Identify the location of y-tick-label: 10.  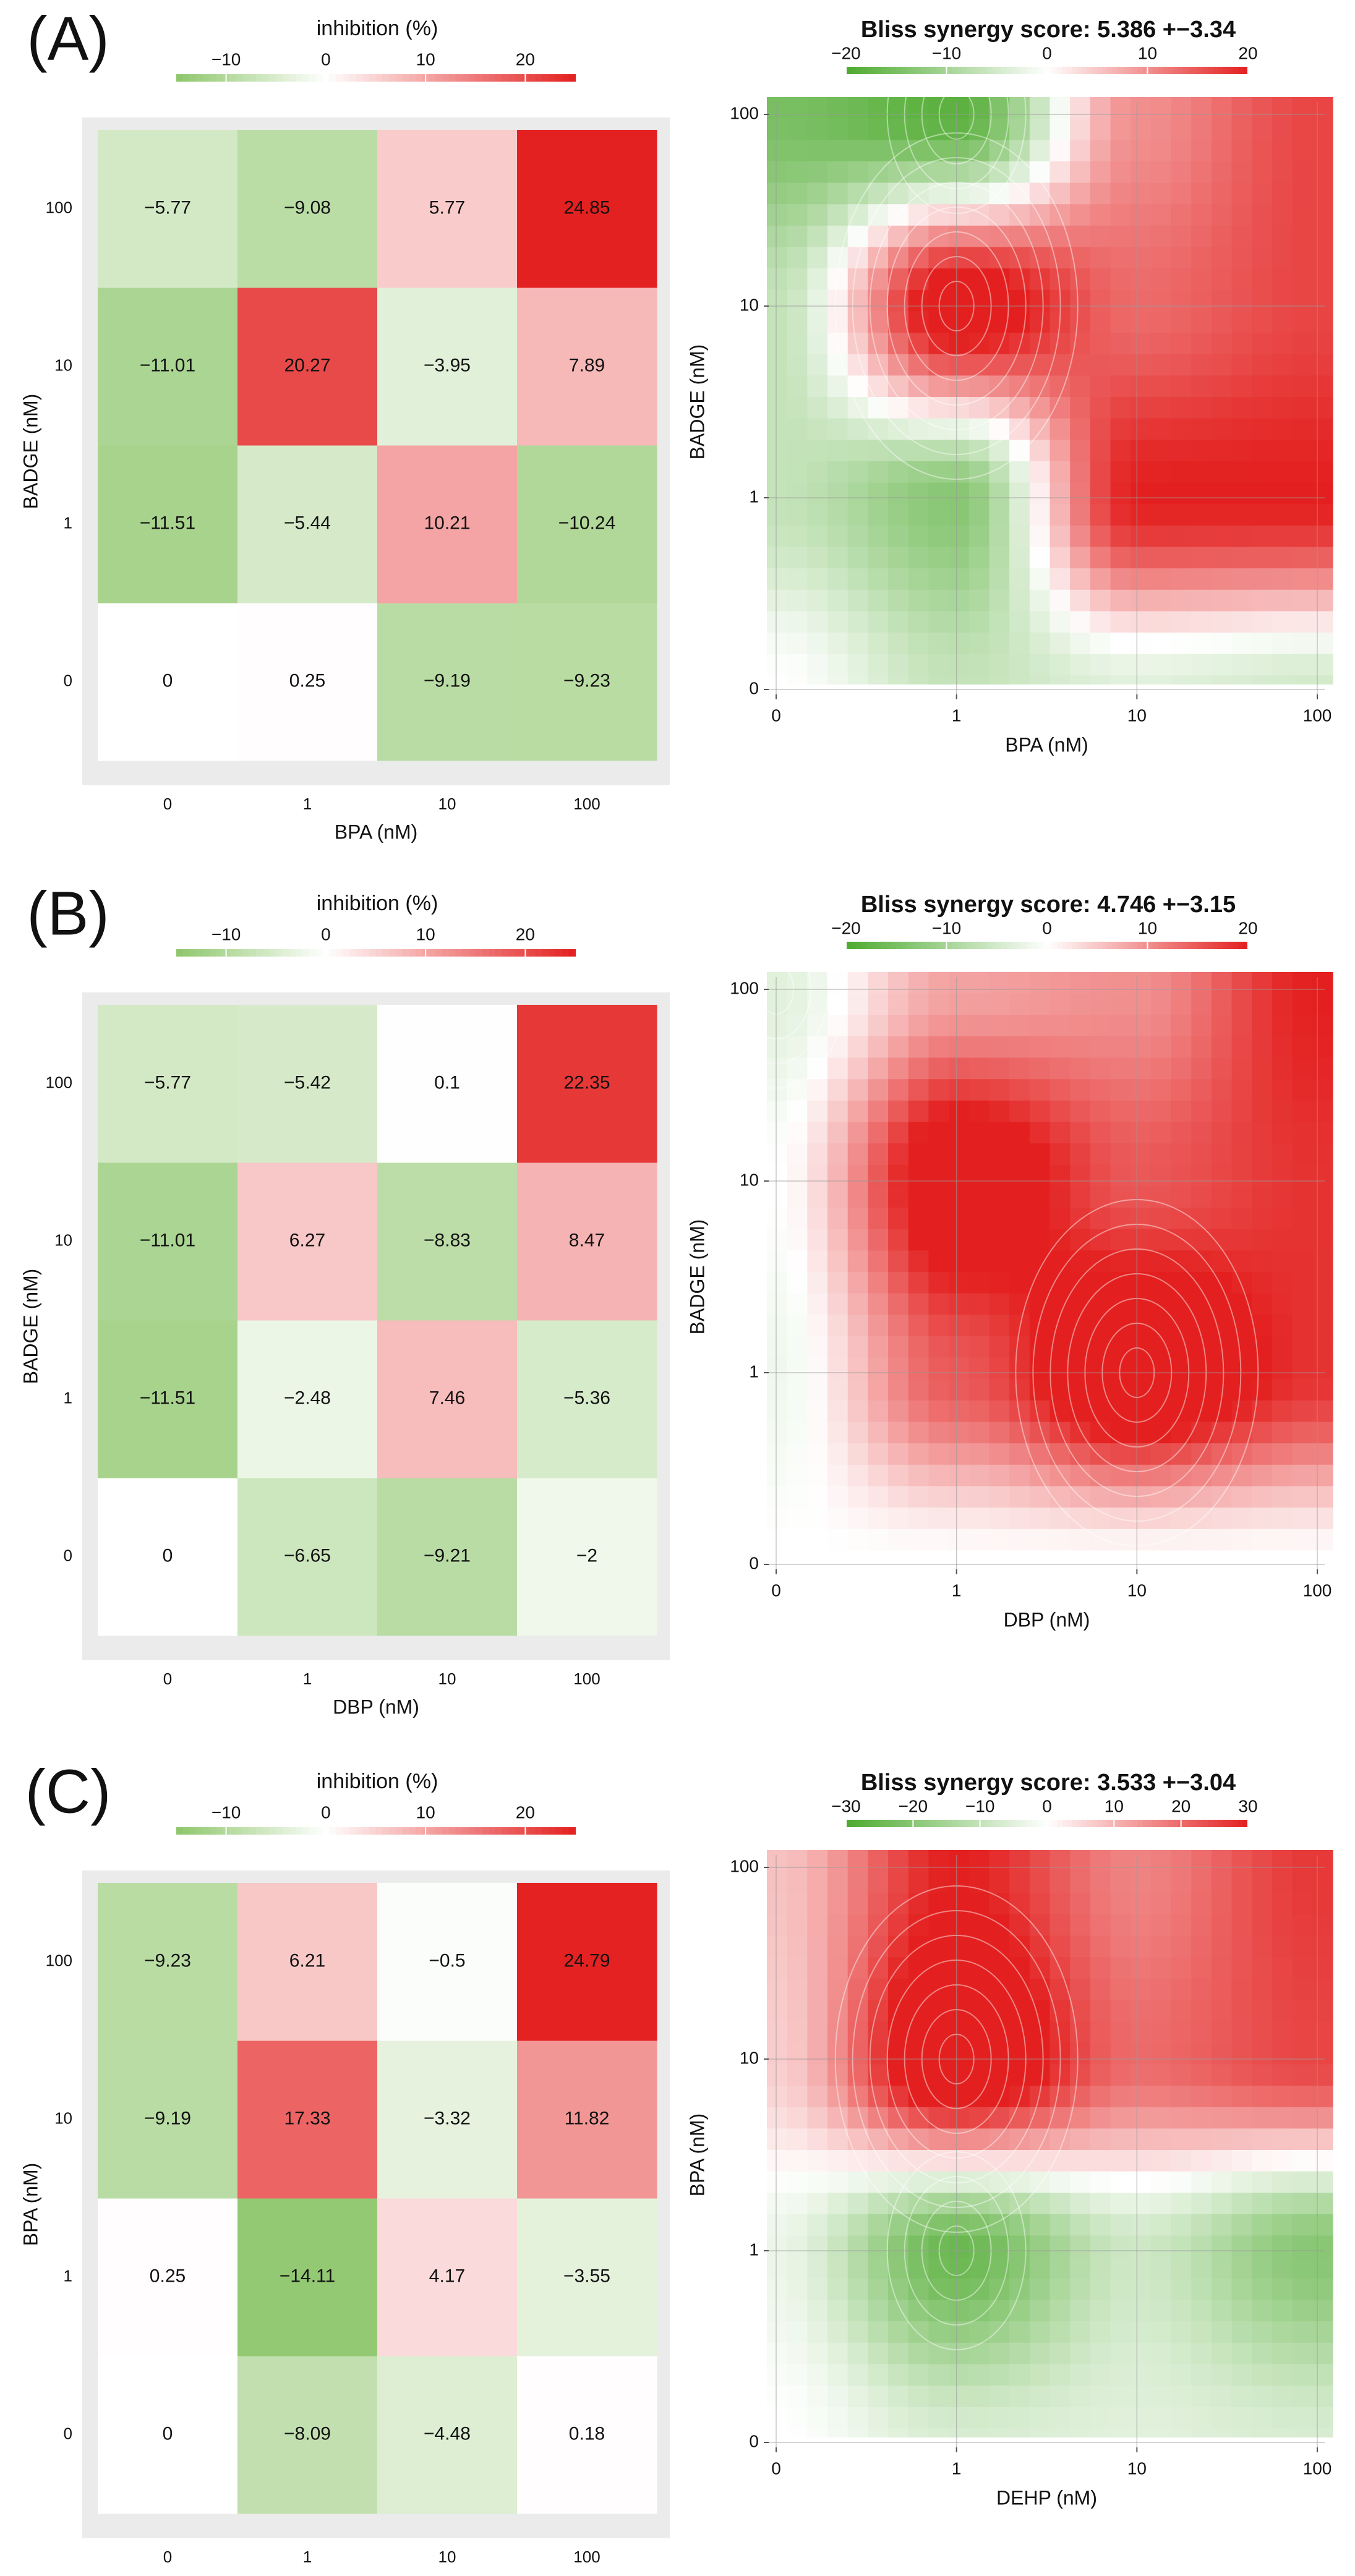
(749, 304).